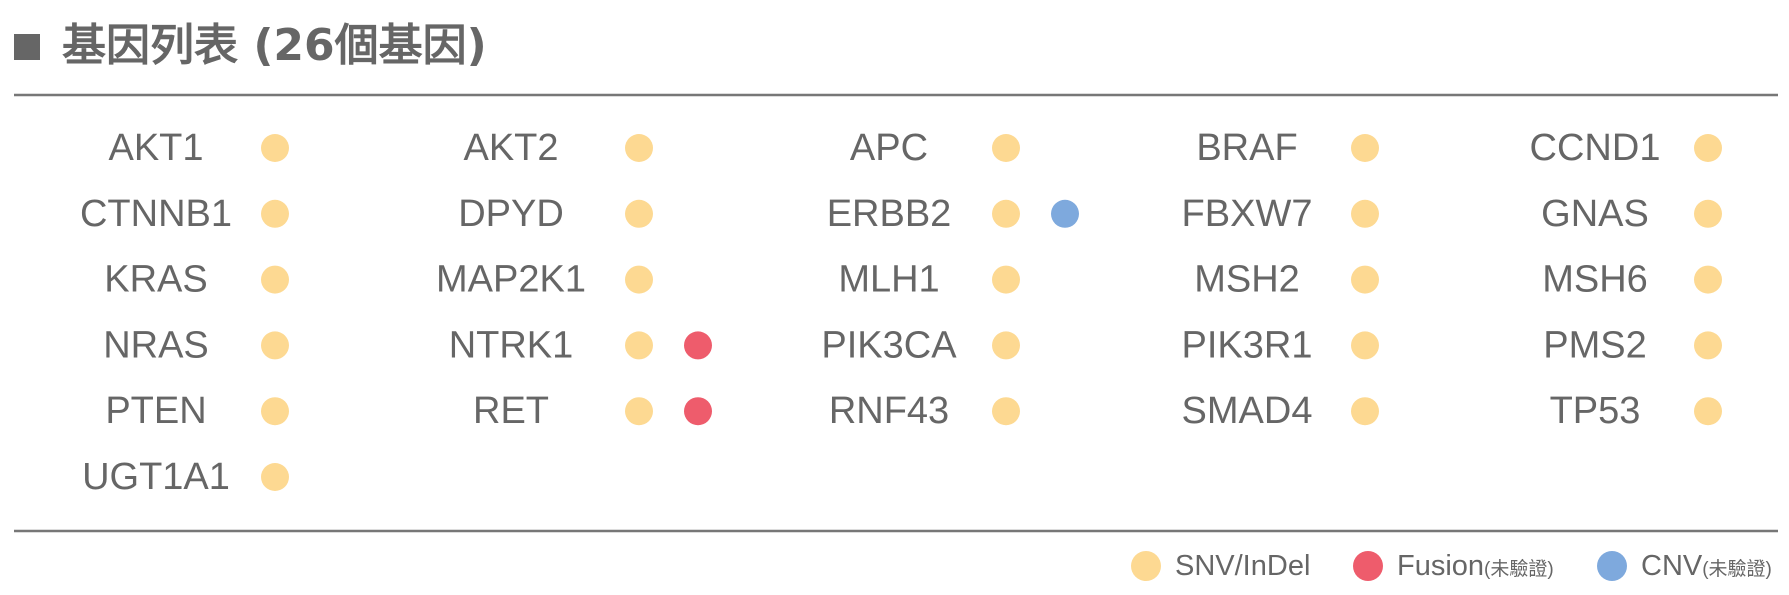  I want to click on gene-name: PMS2, so click(1594, 345).